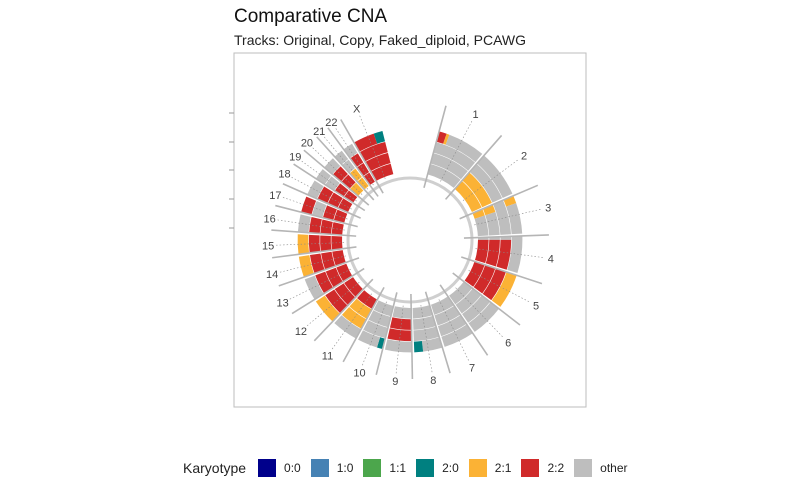 The image size is (799, 494). Describe the element at coordinates (315, 189) in the screenshot. I see `segment-chr18-track3` at that location.